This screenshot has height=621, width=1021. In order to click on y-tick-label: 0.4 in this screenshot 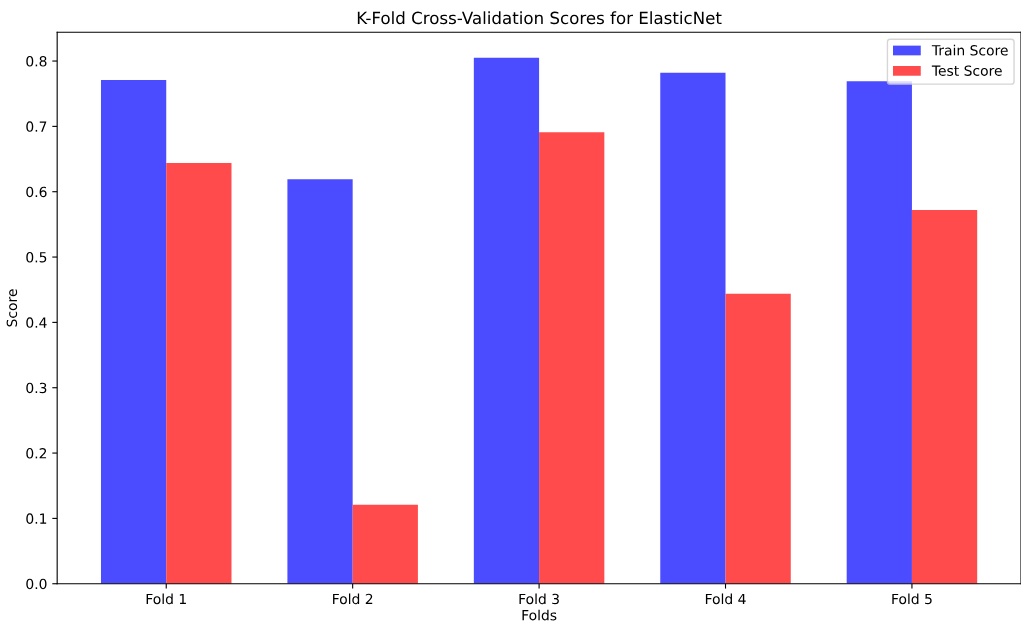, I will do `click(36, 322)`.